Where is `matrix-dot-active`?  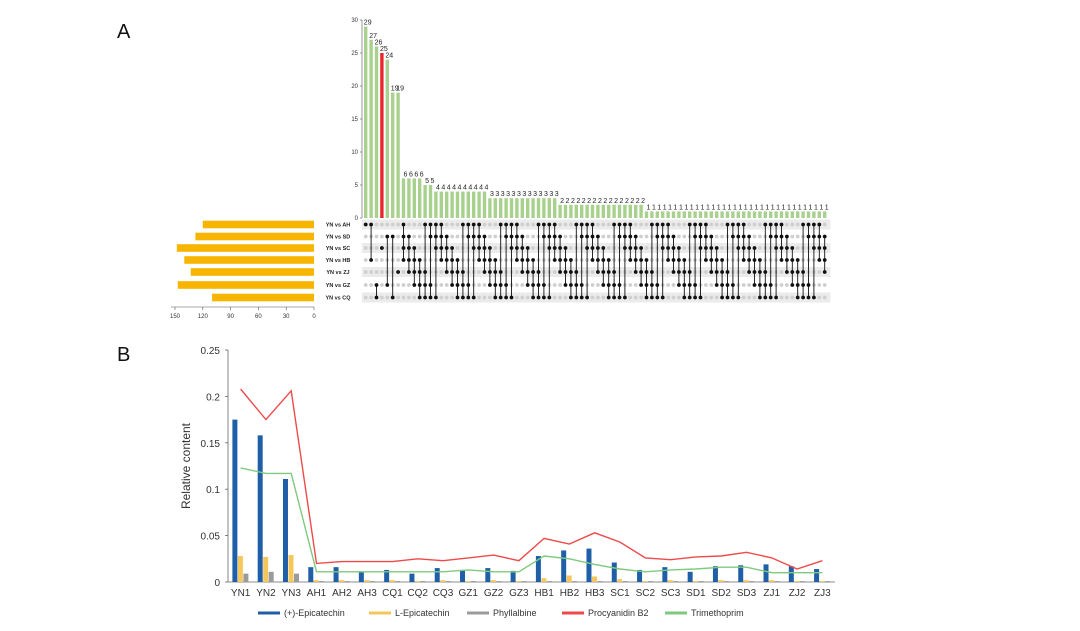 matrix-dot-active is located at coordinates (382, 248).